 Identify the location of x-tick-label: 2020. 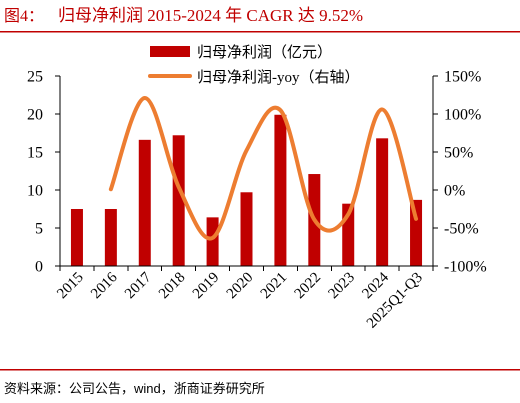
(240, 286).